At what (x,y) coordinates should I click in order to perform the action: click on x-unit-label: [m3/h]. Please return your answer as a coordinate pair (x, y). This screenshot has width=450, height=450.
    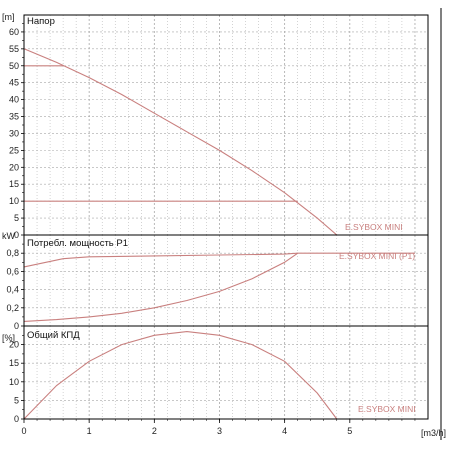
    Looking at the image, I should click on (433, 433).